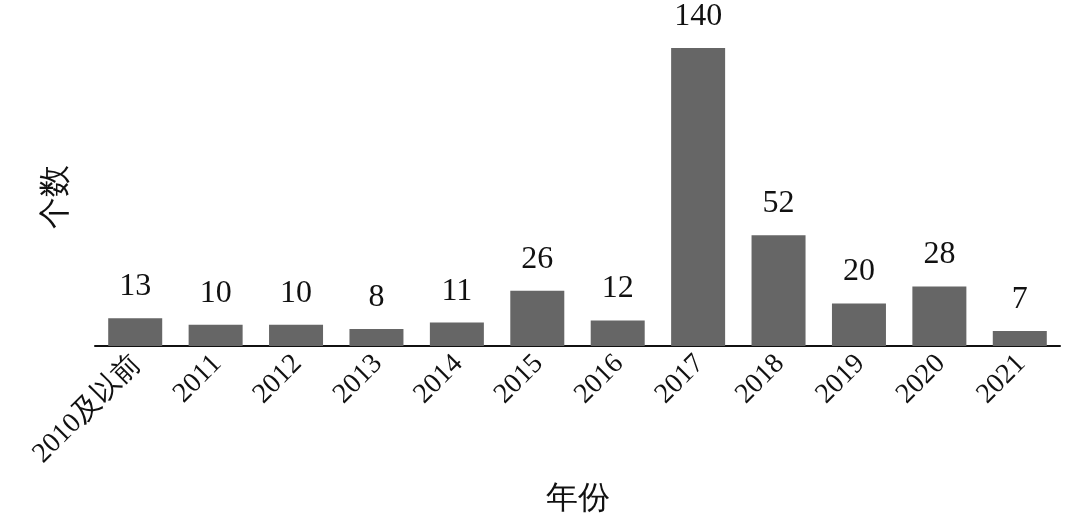 The height and width of the screenshot is (518, 1080). Describe the element at coordinates (457, 288) in the screenshot. I see `data-label: 11` at that location.